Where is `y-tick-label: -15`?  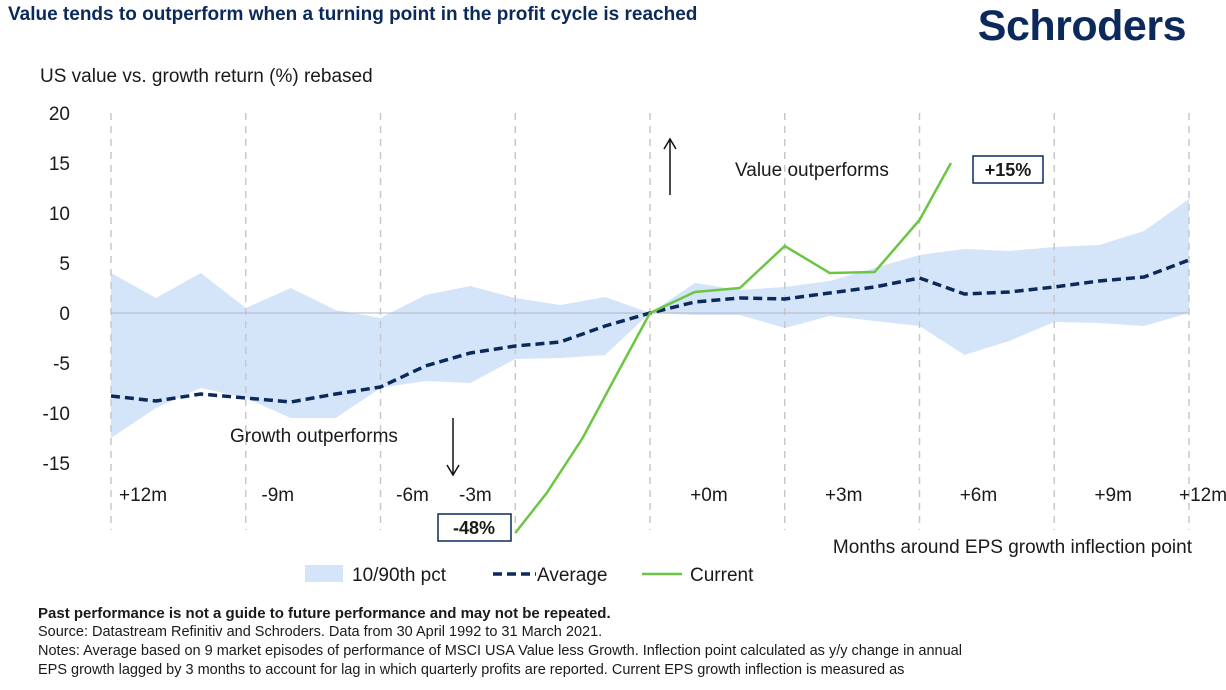
y-tick-label: -15 is located at coordinates (56, 464).